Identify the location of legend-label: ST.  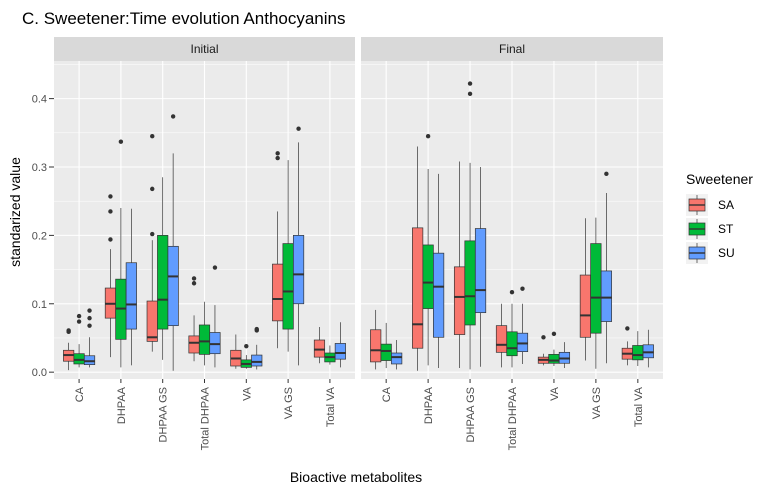
(726, 229).